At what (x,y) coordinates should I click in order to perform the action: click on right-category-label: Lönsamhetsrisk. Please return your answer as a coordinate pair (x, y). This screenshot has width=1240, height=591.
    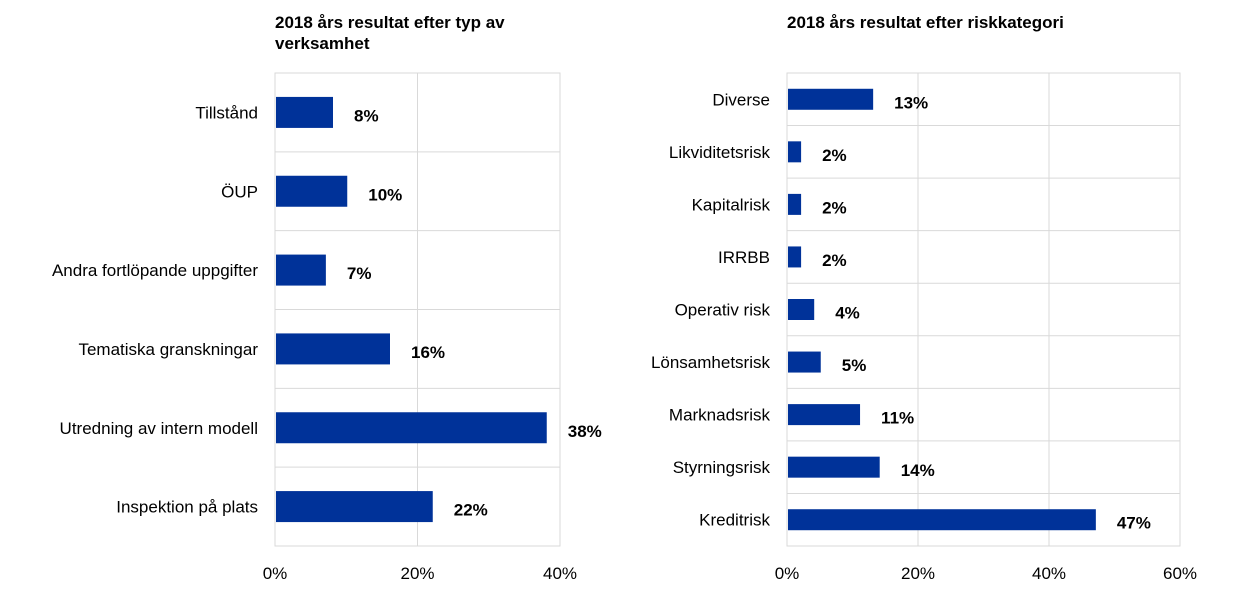
    Looking at the image, I should click on (711, 362).